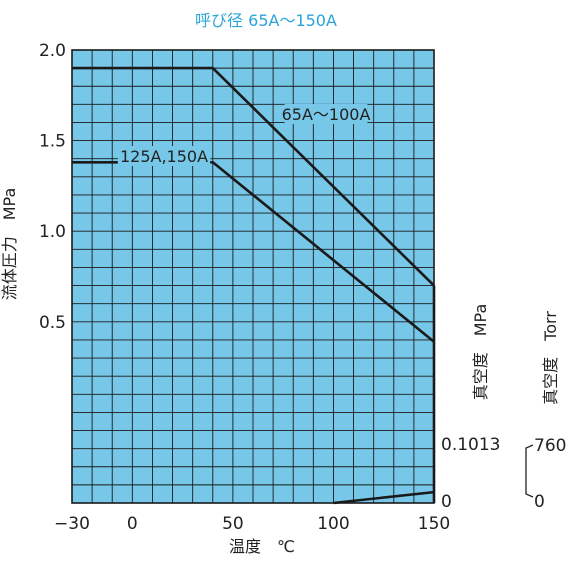  I want to click on torr-bracket, so click(529, 471).